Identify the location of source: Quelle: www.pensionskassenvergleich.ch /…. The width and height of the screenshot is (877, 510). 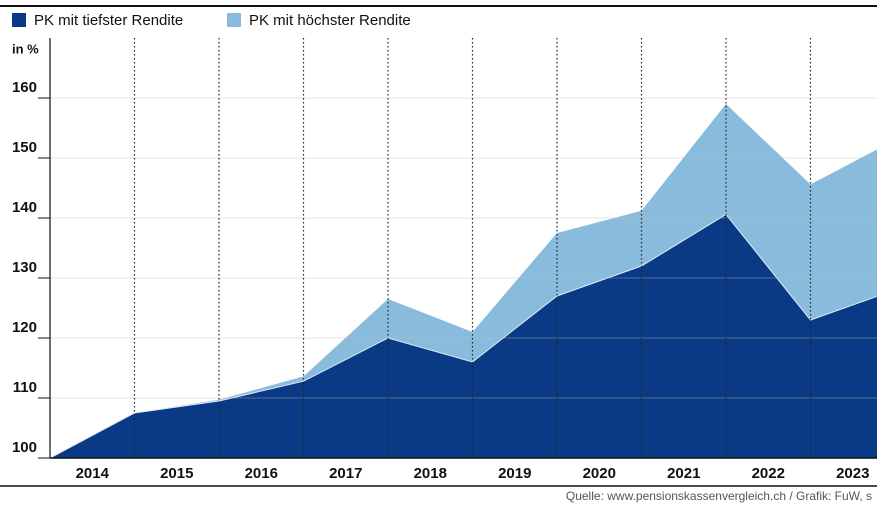
(719, 496).